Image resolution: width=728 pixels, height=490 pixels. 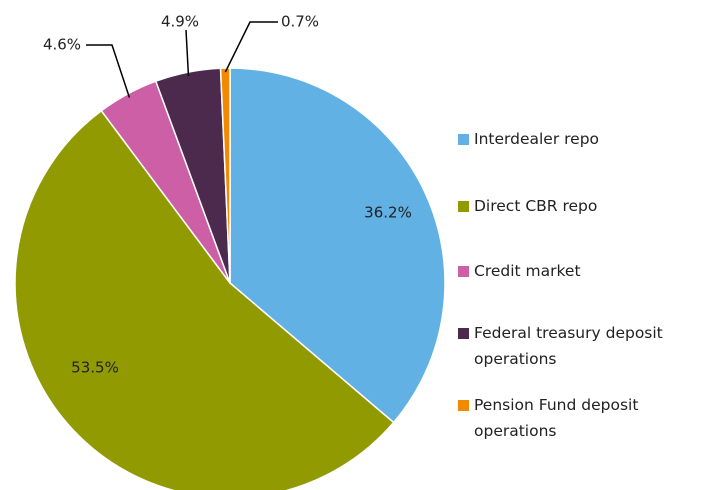 I want to click on legend-item: Direct CBR repo, so click(x=590, y=206).